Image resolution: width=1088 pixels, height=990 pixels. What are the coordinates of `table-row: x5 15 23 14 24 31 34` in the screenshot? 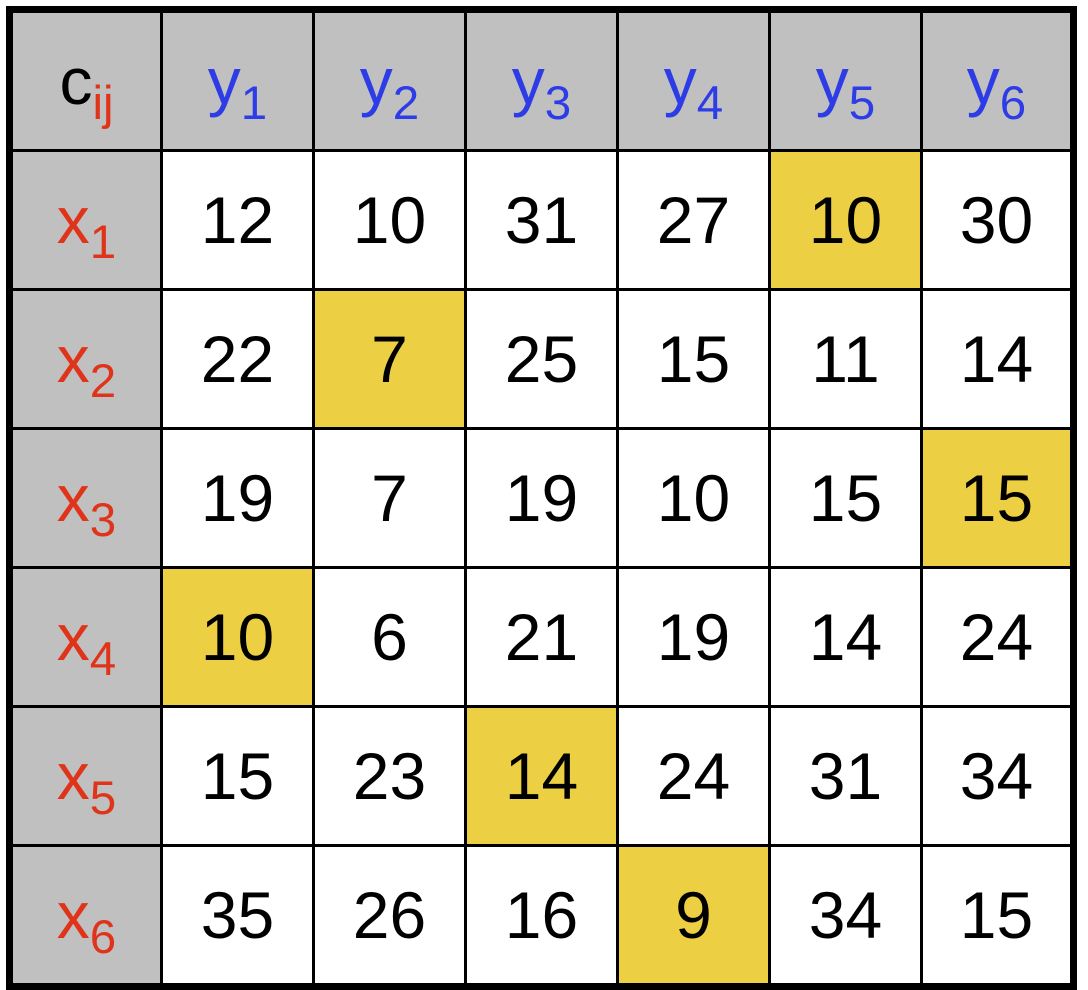 It's located at (541, 776).